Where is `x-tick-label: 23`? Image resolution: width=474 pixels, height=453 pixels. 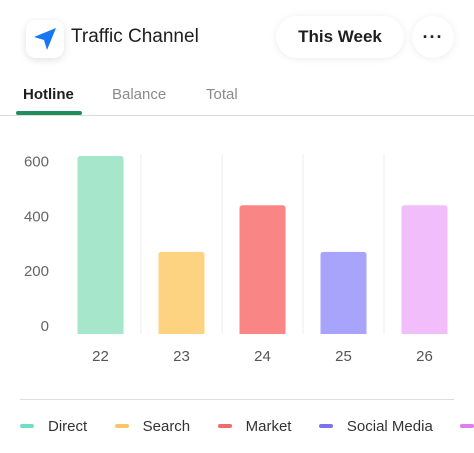 x-tick-label: 23 is located at coordinates (181, 356).